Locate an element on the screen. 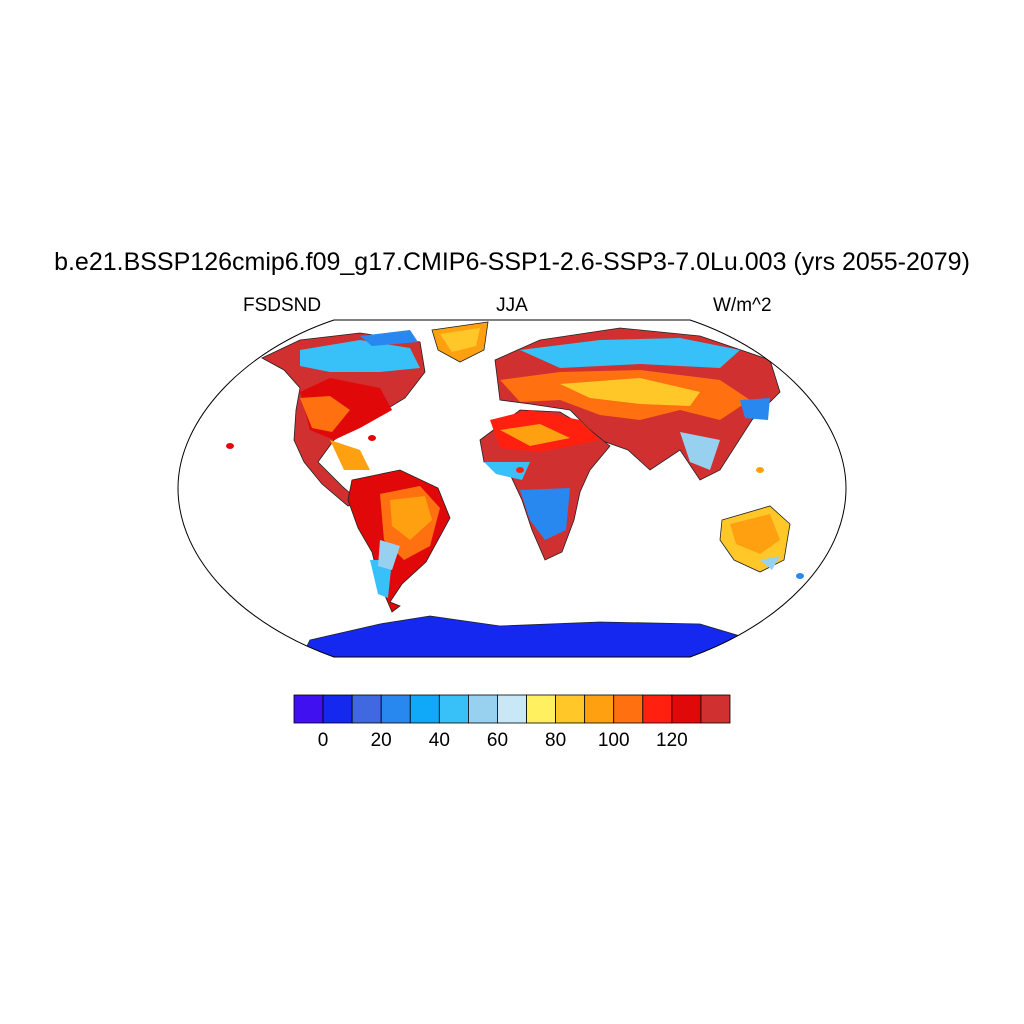 This screenshot has width=1024, height=1024. colorbar-tick-label: 60 is located at coordinates (497, 740).